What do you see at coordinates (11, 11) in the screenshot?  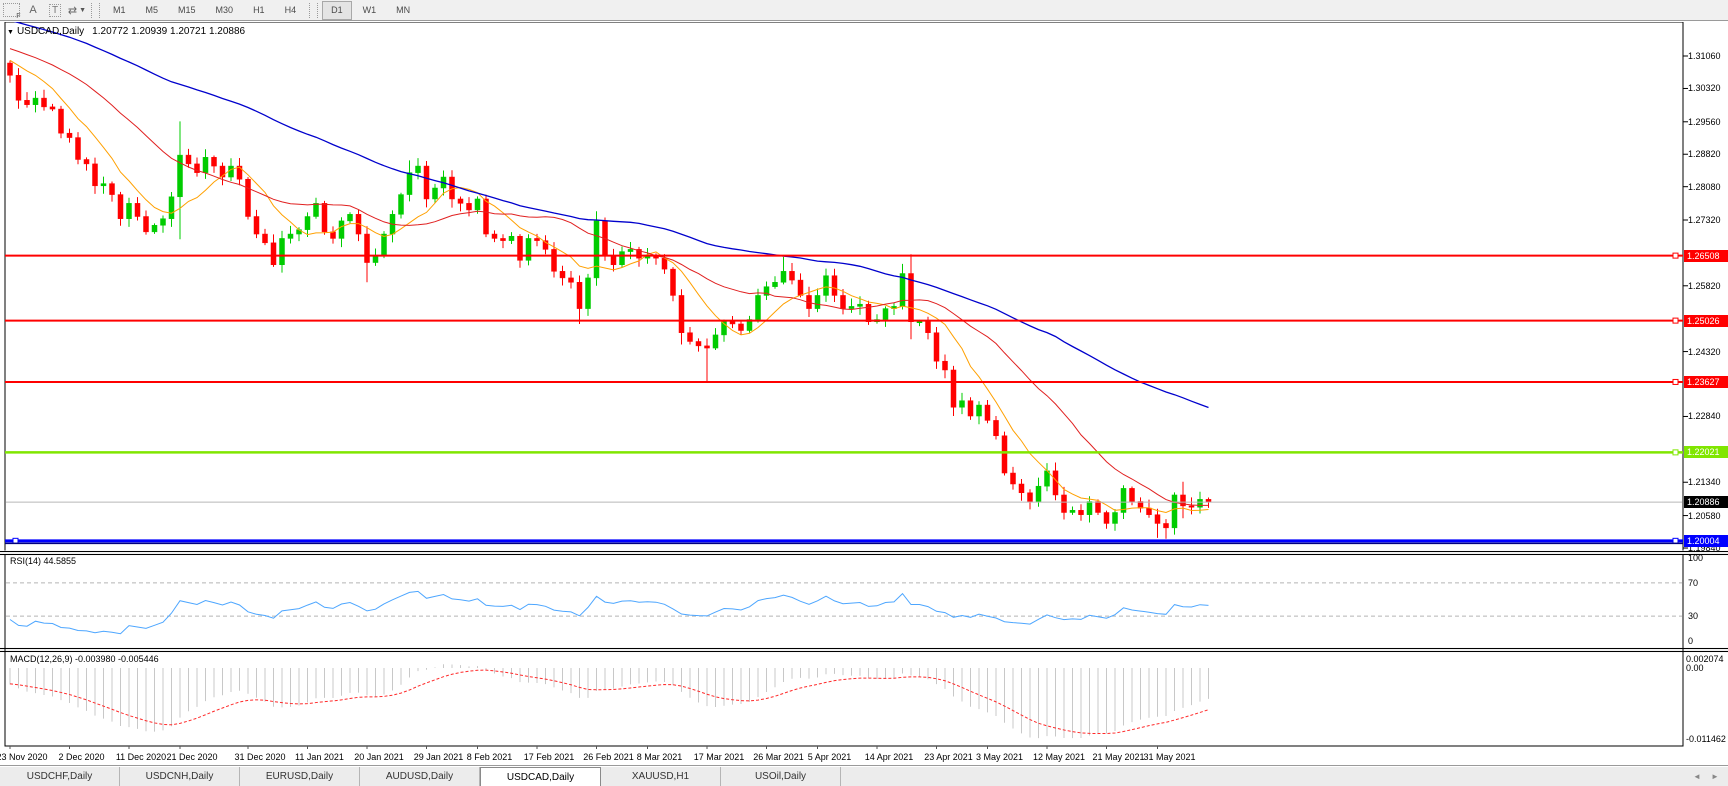 I see `frame-f-icon: F` at bounding box center [11, 11].